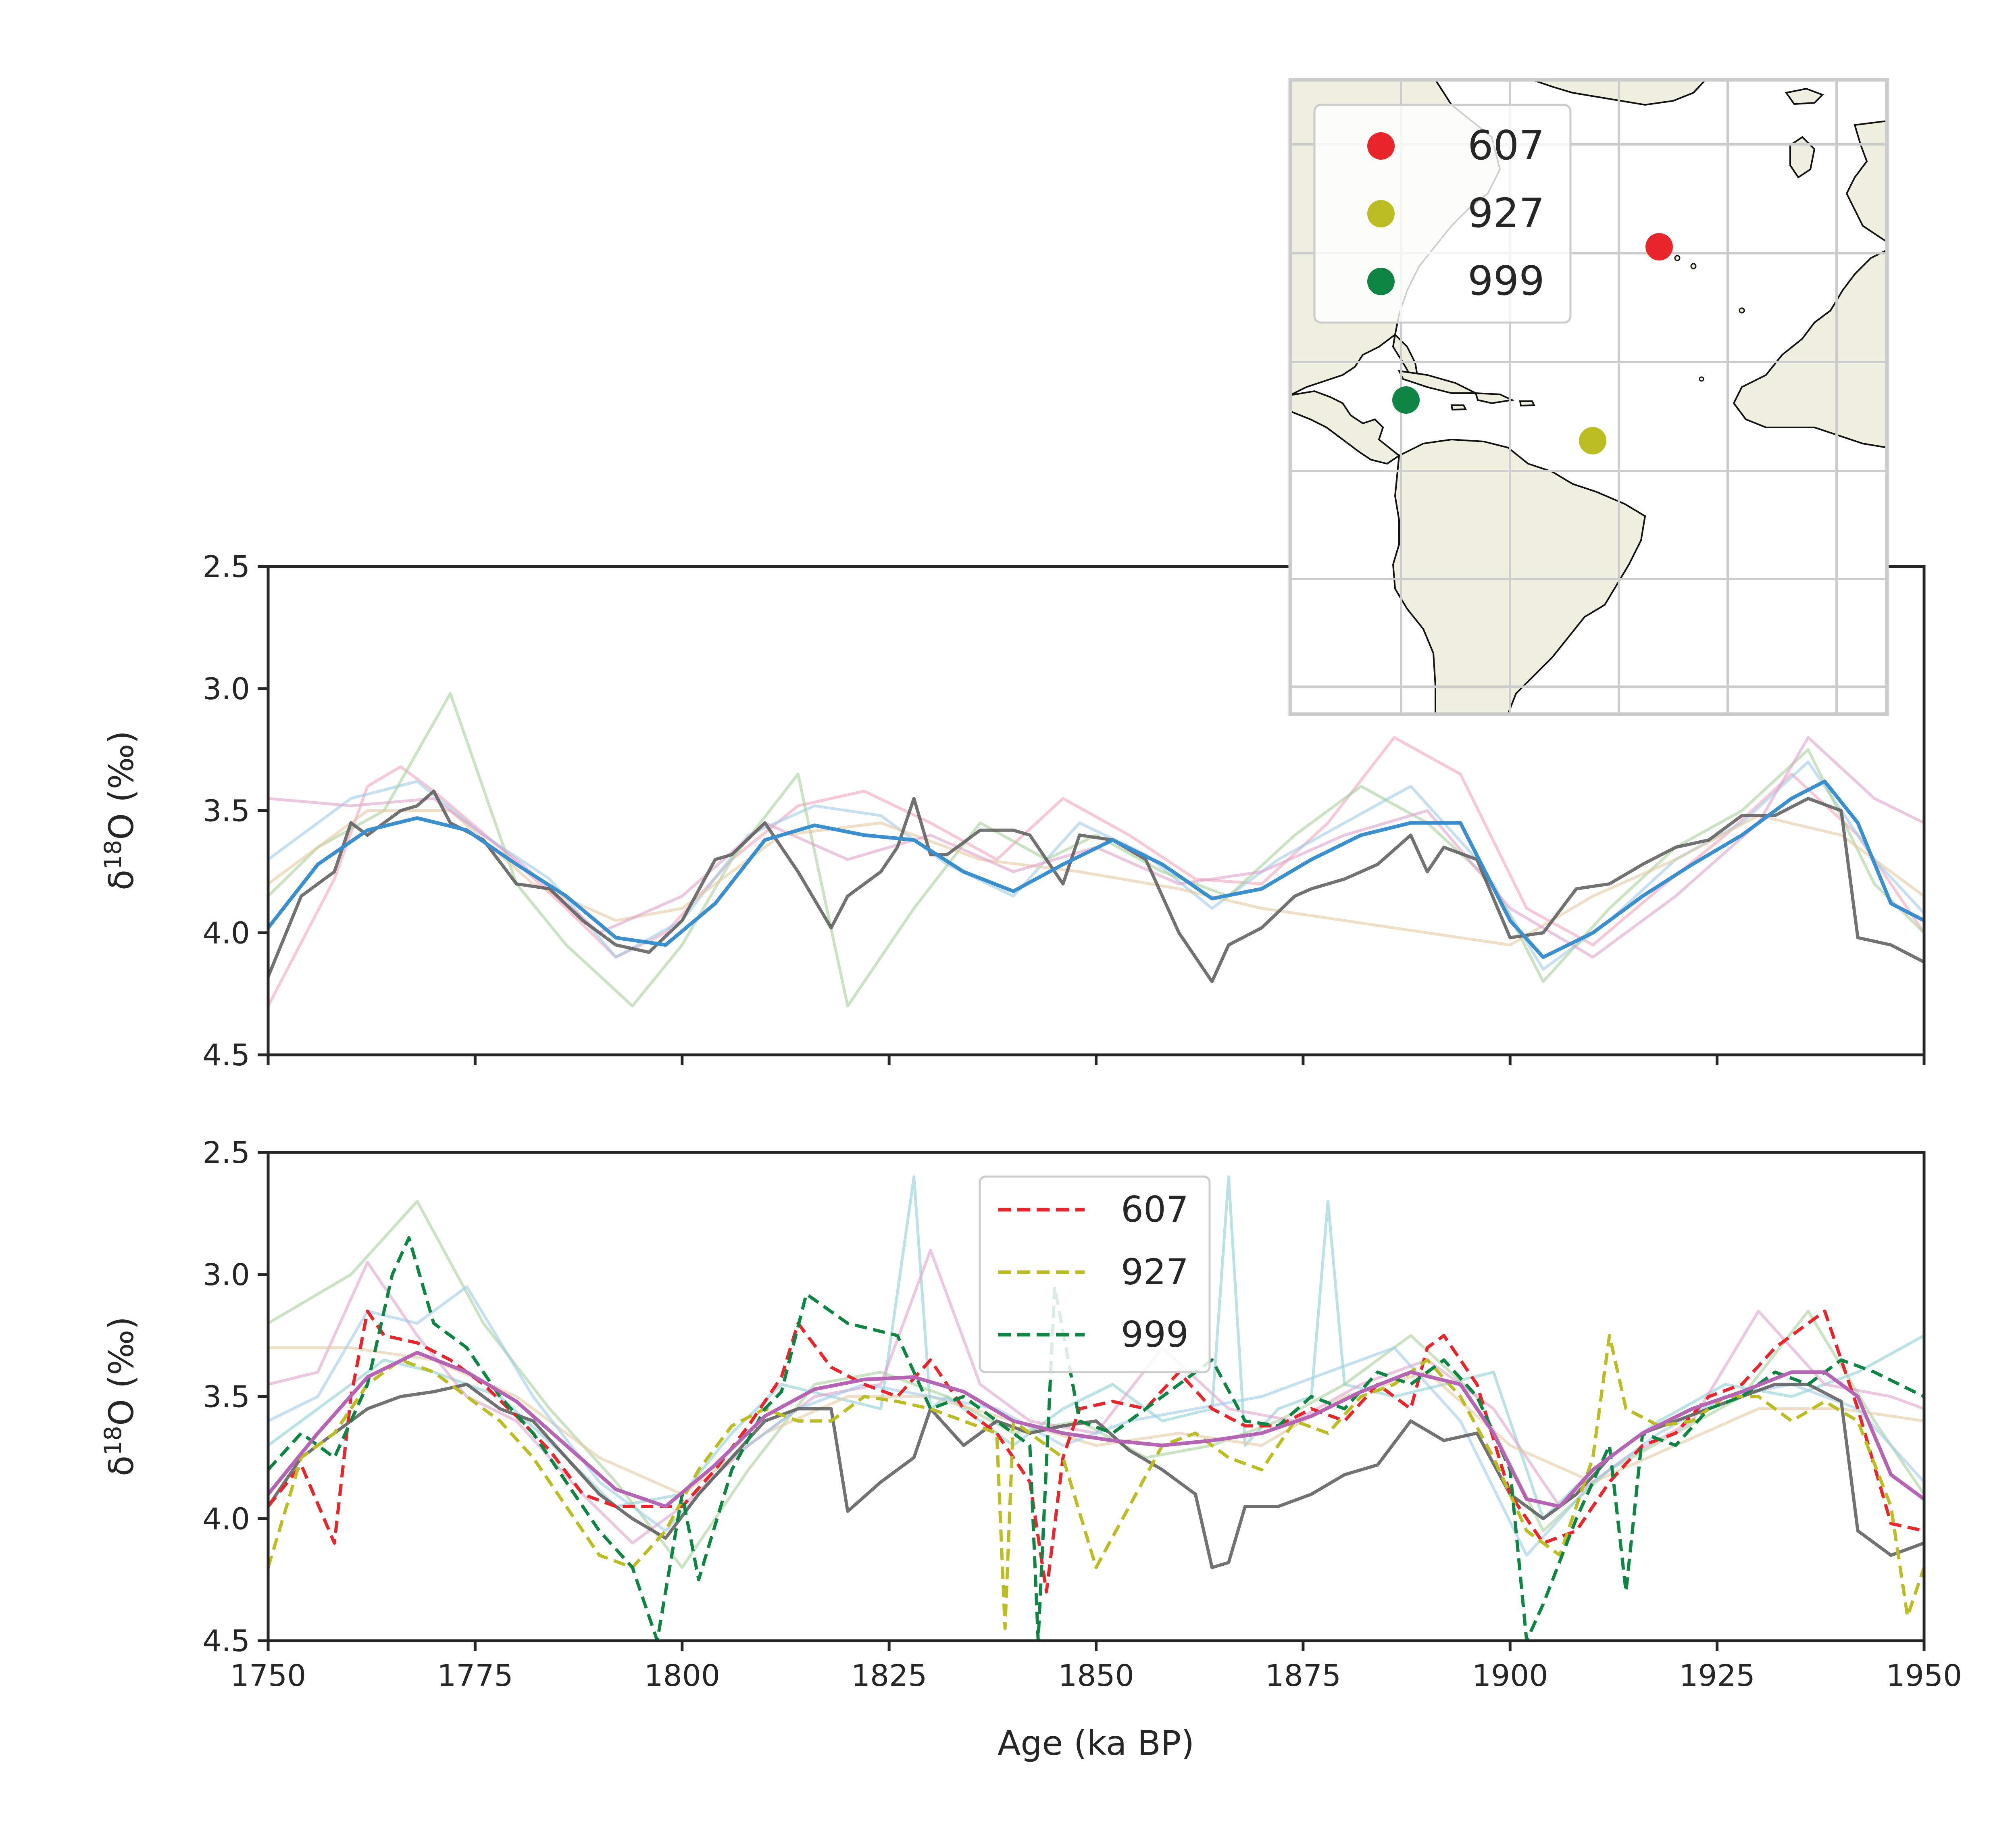 This screenshot has width=2016, height=1827. I want to click on map-legend-label-927: 927, so click(1506, 213).